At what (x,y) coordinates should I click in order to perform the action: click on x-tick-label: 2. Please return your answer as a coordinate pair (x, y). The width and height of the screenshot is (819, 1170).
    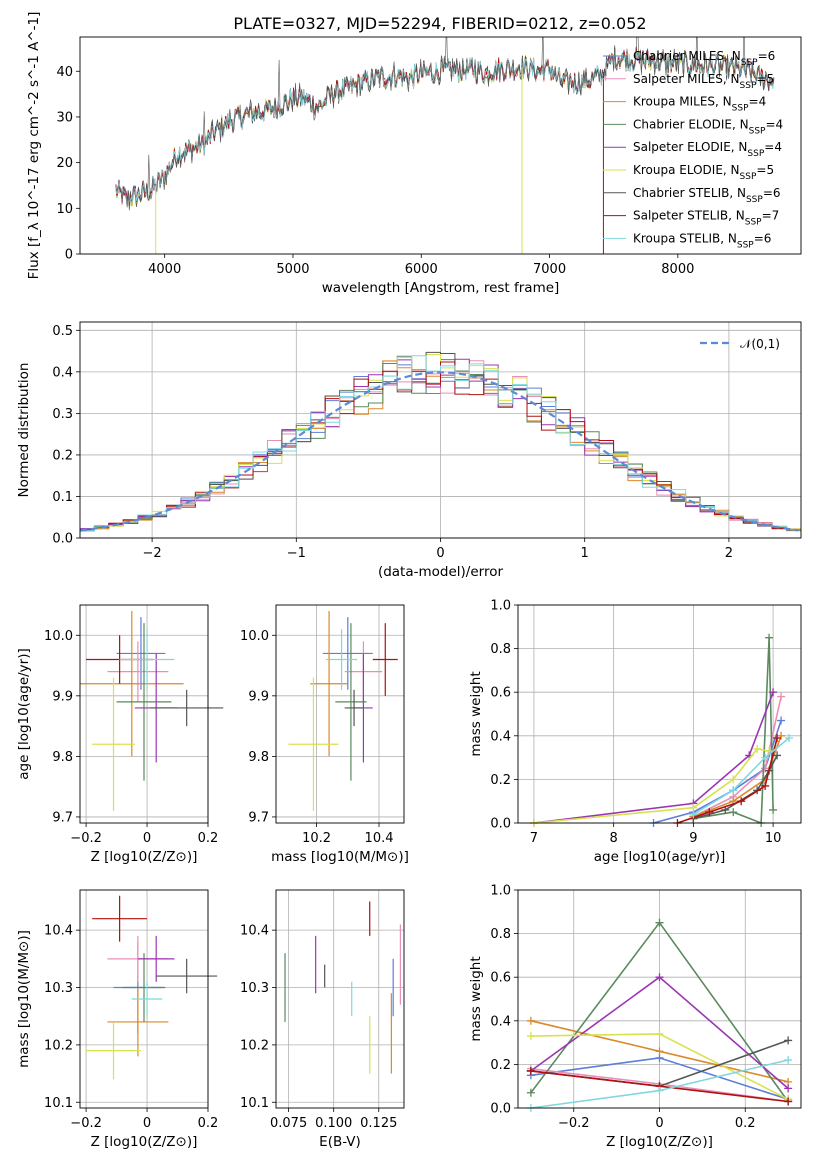
    Looking at the image, I should click on (729, 553).